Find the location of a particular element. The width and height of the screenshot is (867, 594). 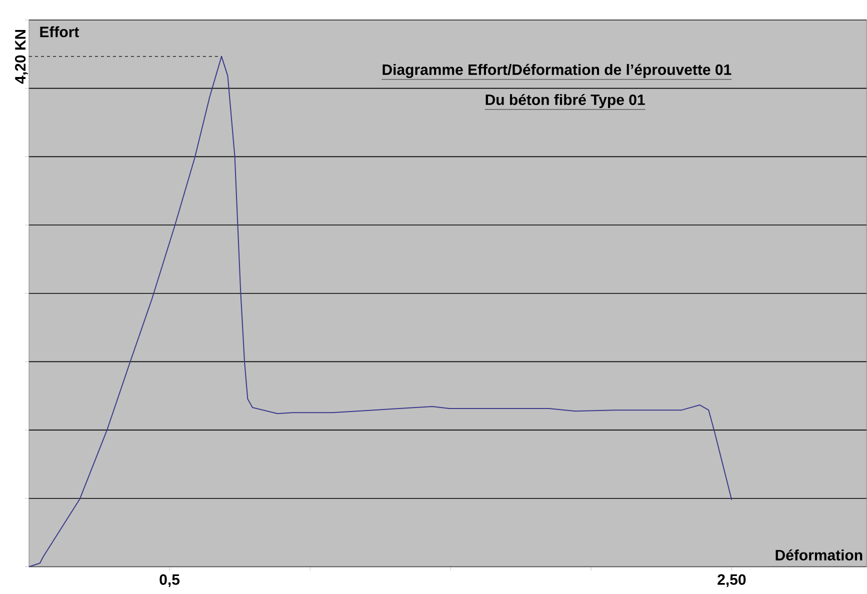

y-axis-title: Effort is located at coordinates (60, 32).